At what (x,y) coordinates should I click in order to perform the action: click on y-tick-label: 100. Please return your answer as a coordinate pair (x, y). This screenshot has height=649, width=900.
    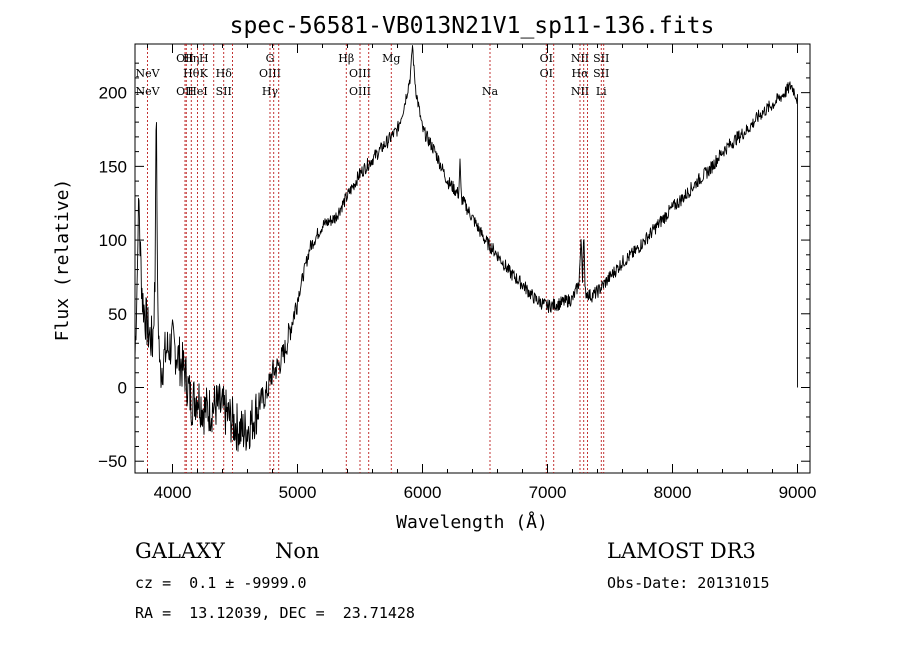
    Looking at the image, I should click on (113, 240).